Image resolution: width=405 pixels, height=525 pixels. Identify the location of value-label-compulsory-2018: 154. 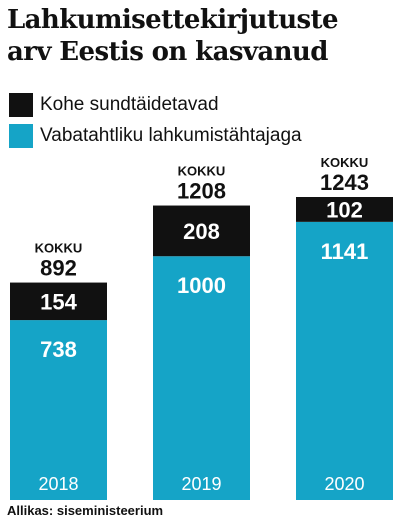
(58, 301).